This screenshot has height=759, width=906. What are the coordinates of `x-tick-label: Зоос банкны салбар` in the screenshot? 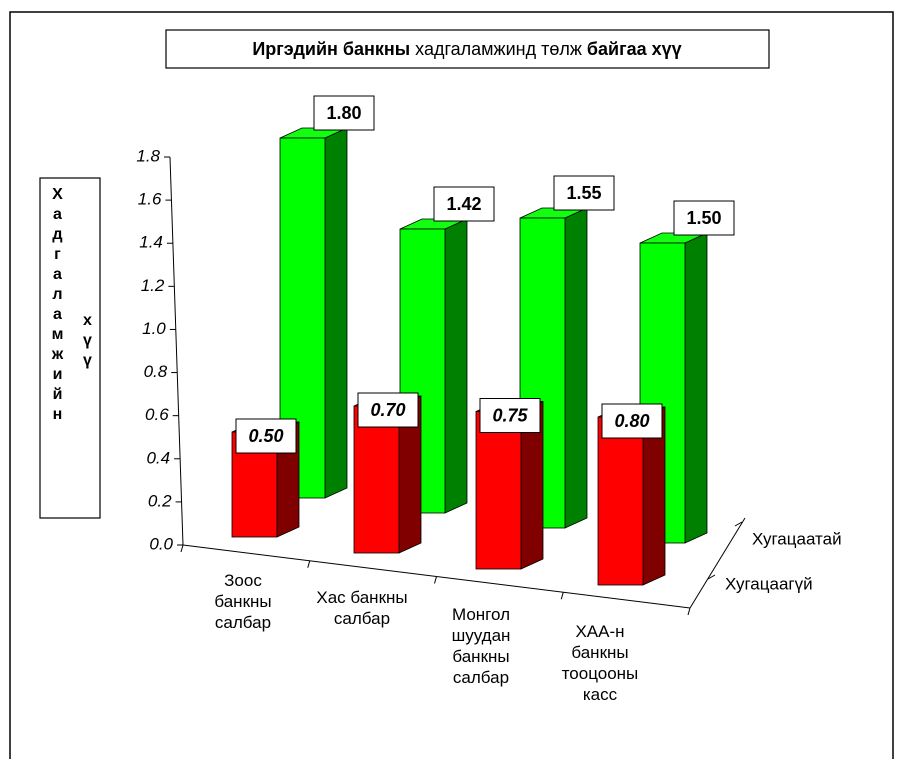 It's located at (243, 601).